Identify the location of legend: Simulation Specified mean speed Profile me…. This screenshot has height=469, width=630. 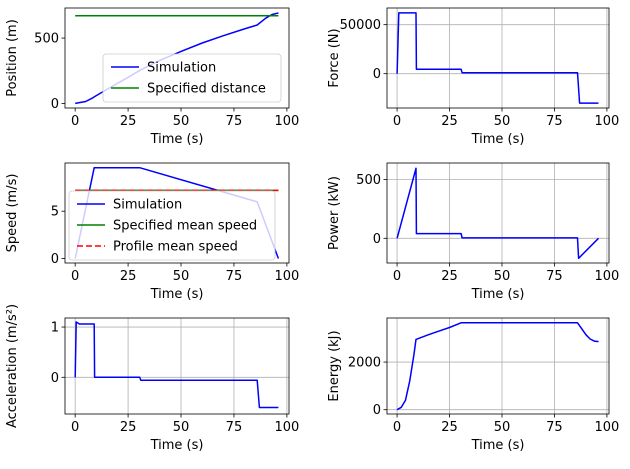
(172, 225).